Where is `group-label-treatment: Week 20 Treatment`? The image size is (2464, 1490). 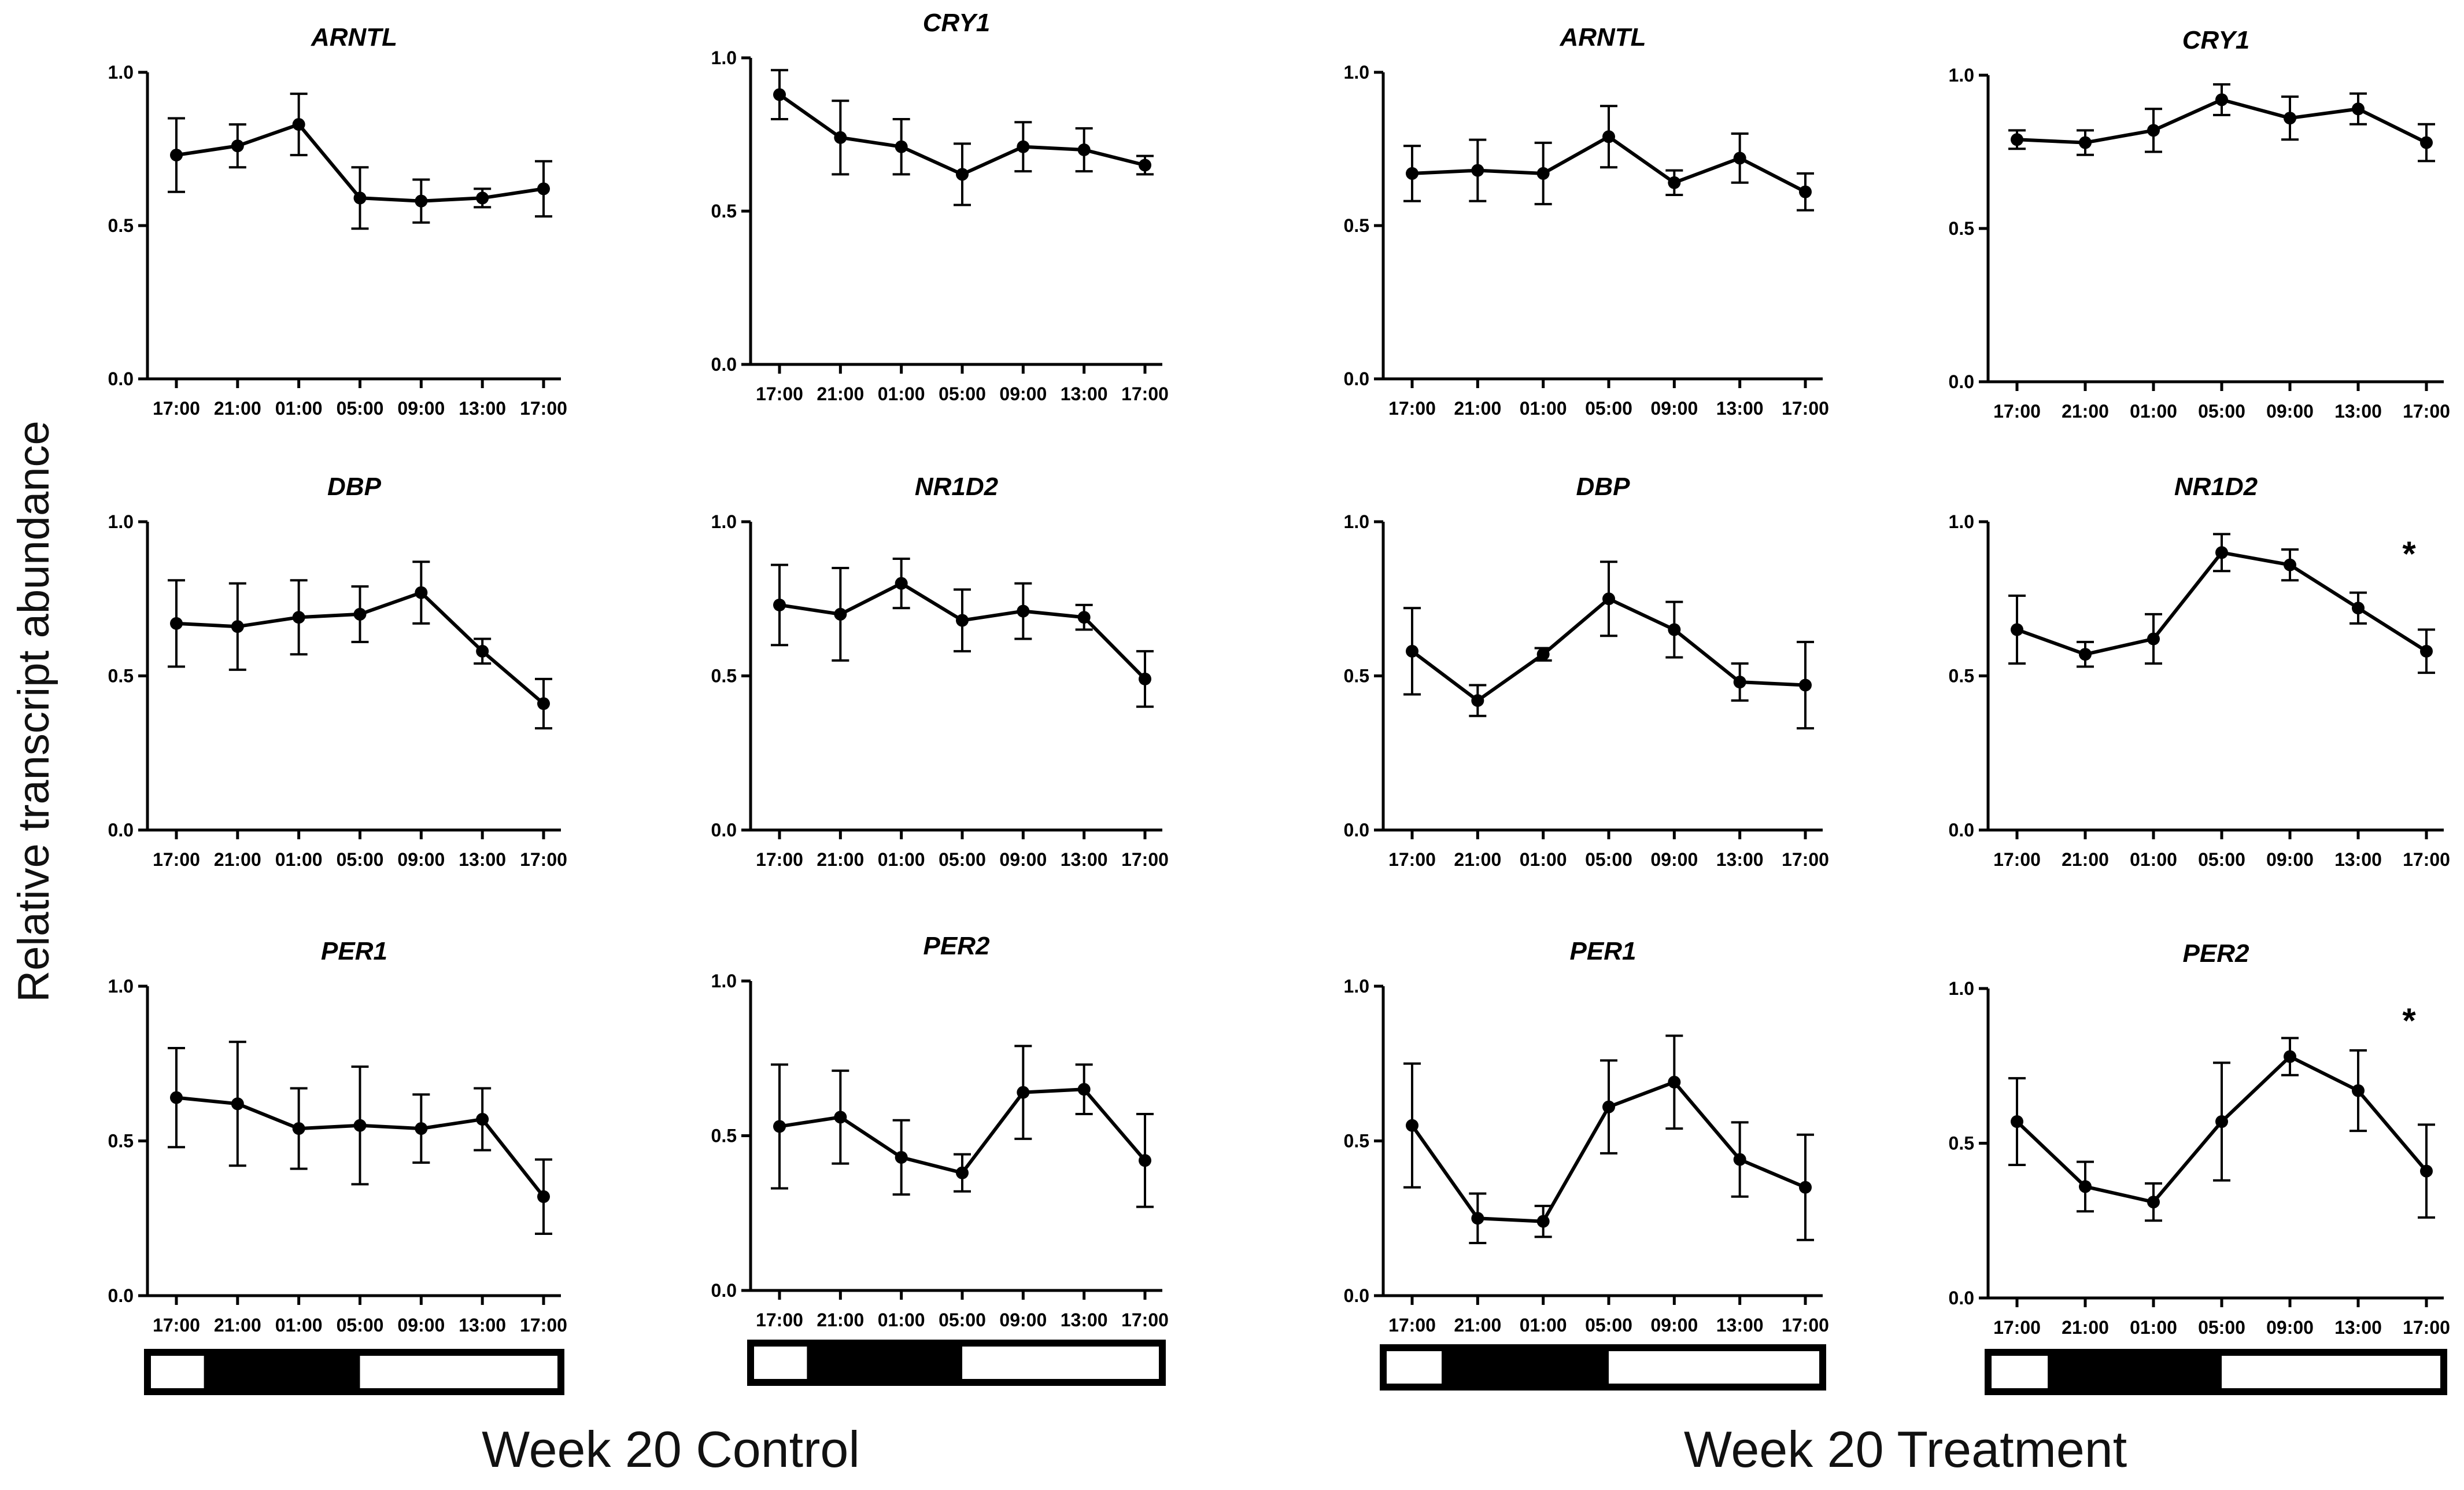 group-label-treatment: Week 20 Treatment is located at coordinates (1905, 1449).